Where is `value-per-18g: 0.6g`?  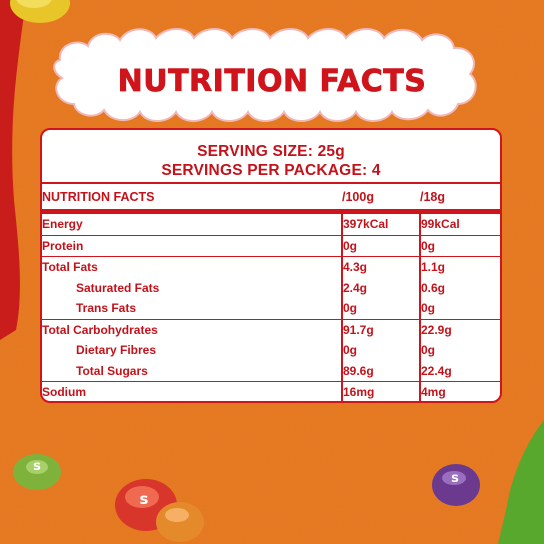
value-per-18g: 0.6g is located at coordinates (459, 287).